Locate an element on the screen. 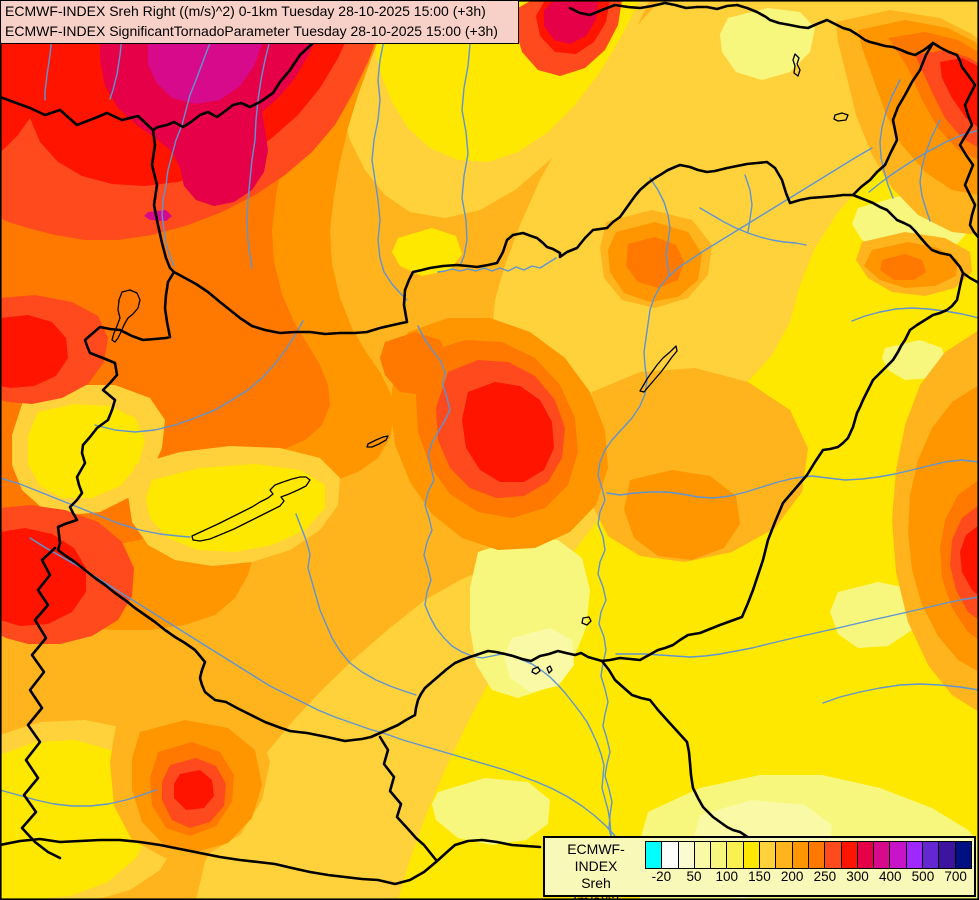  colorbar-tick-700: 700 is located at coordinates (955, 876).